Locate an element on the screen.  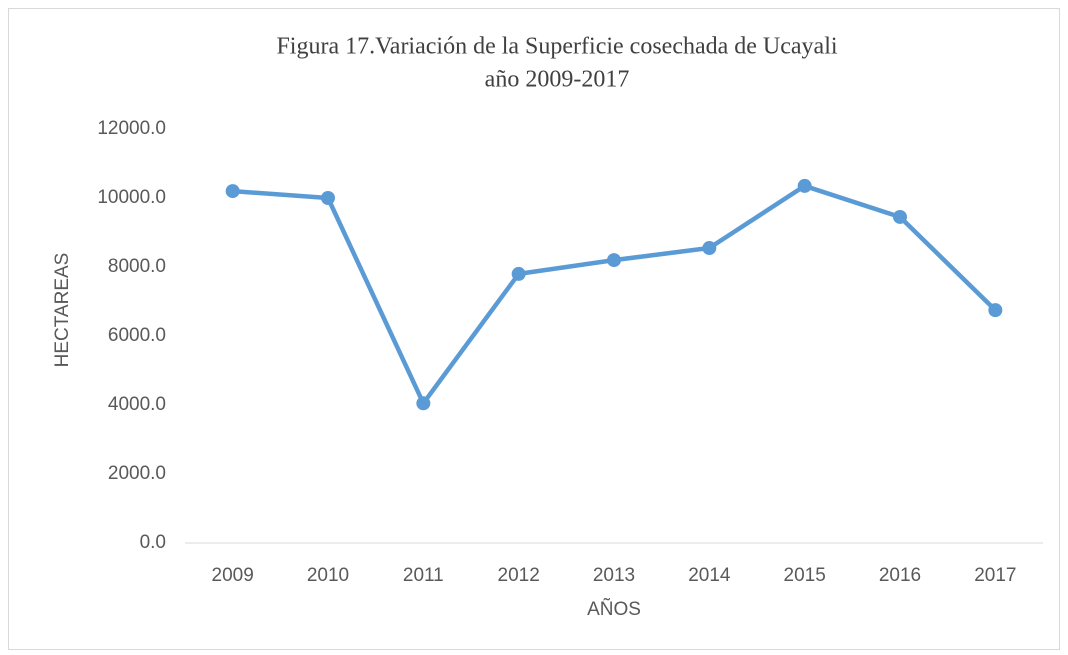
x-tick-label: 2015 is located at coordinates (805, 575).